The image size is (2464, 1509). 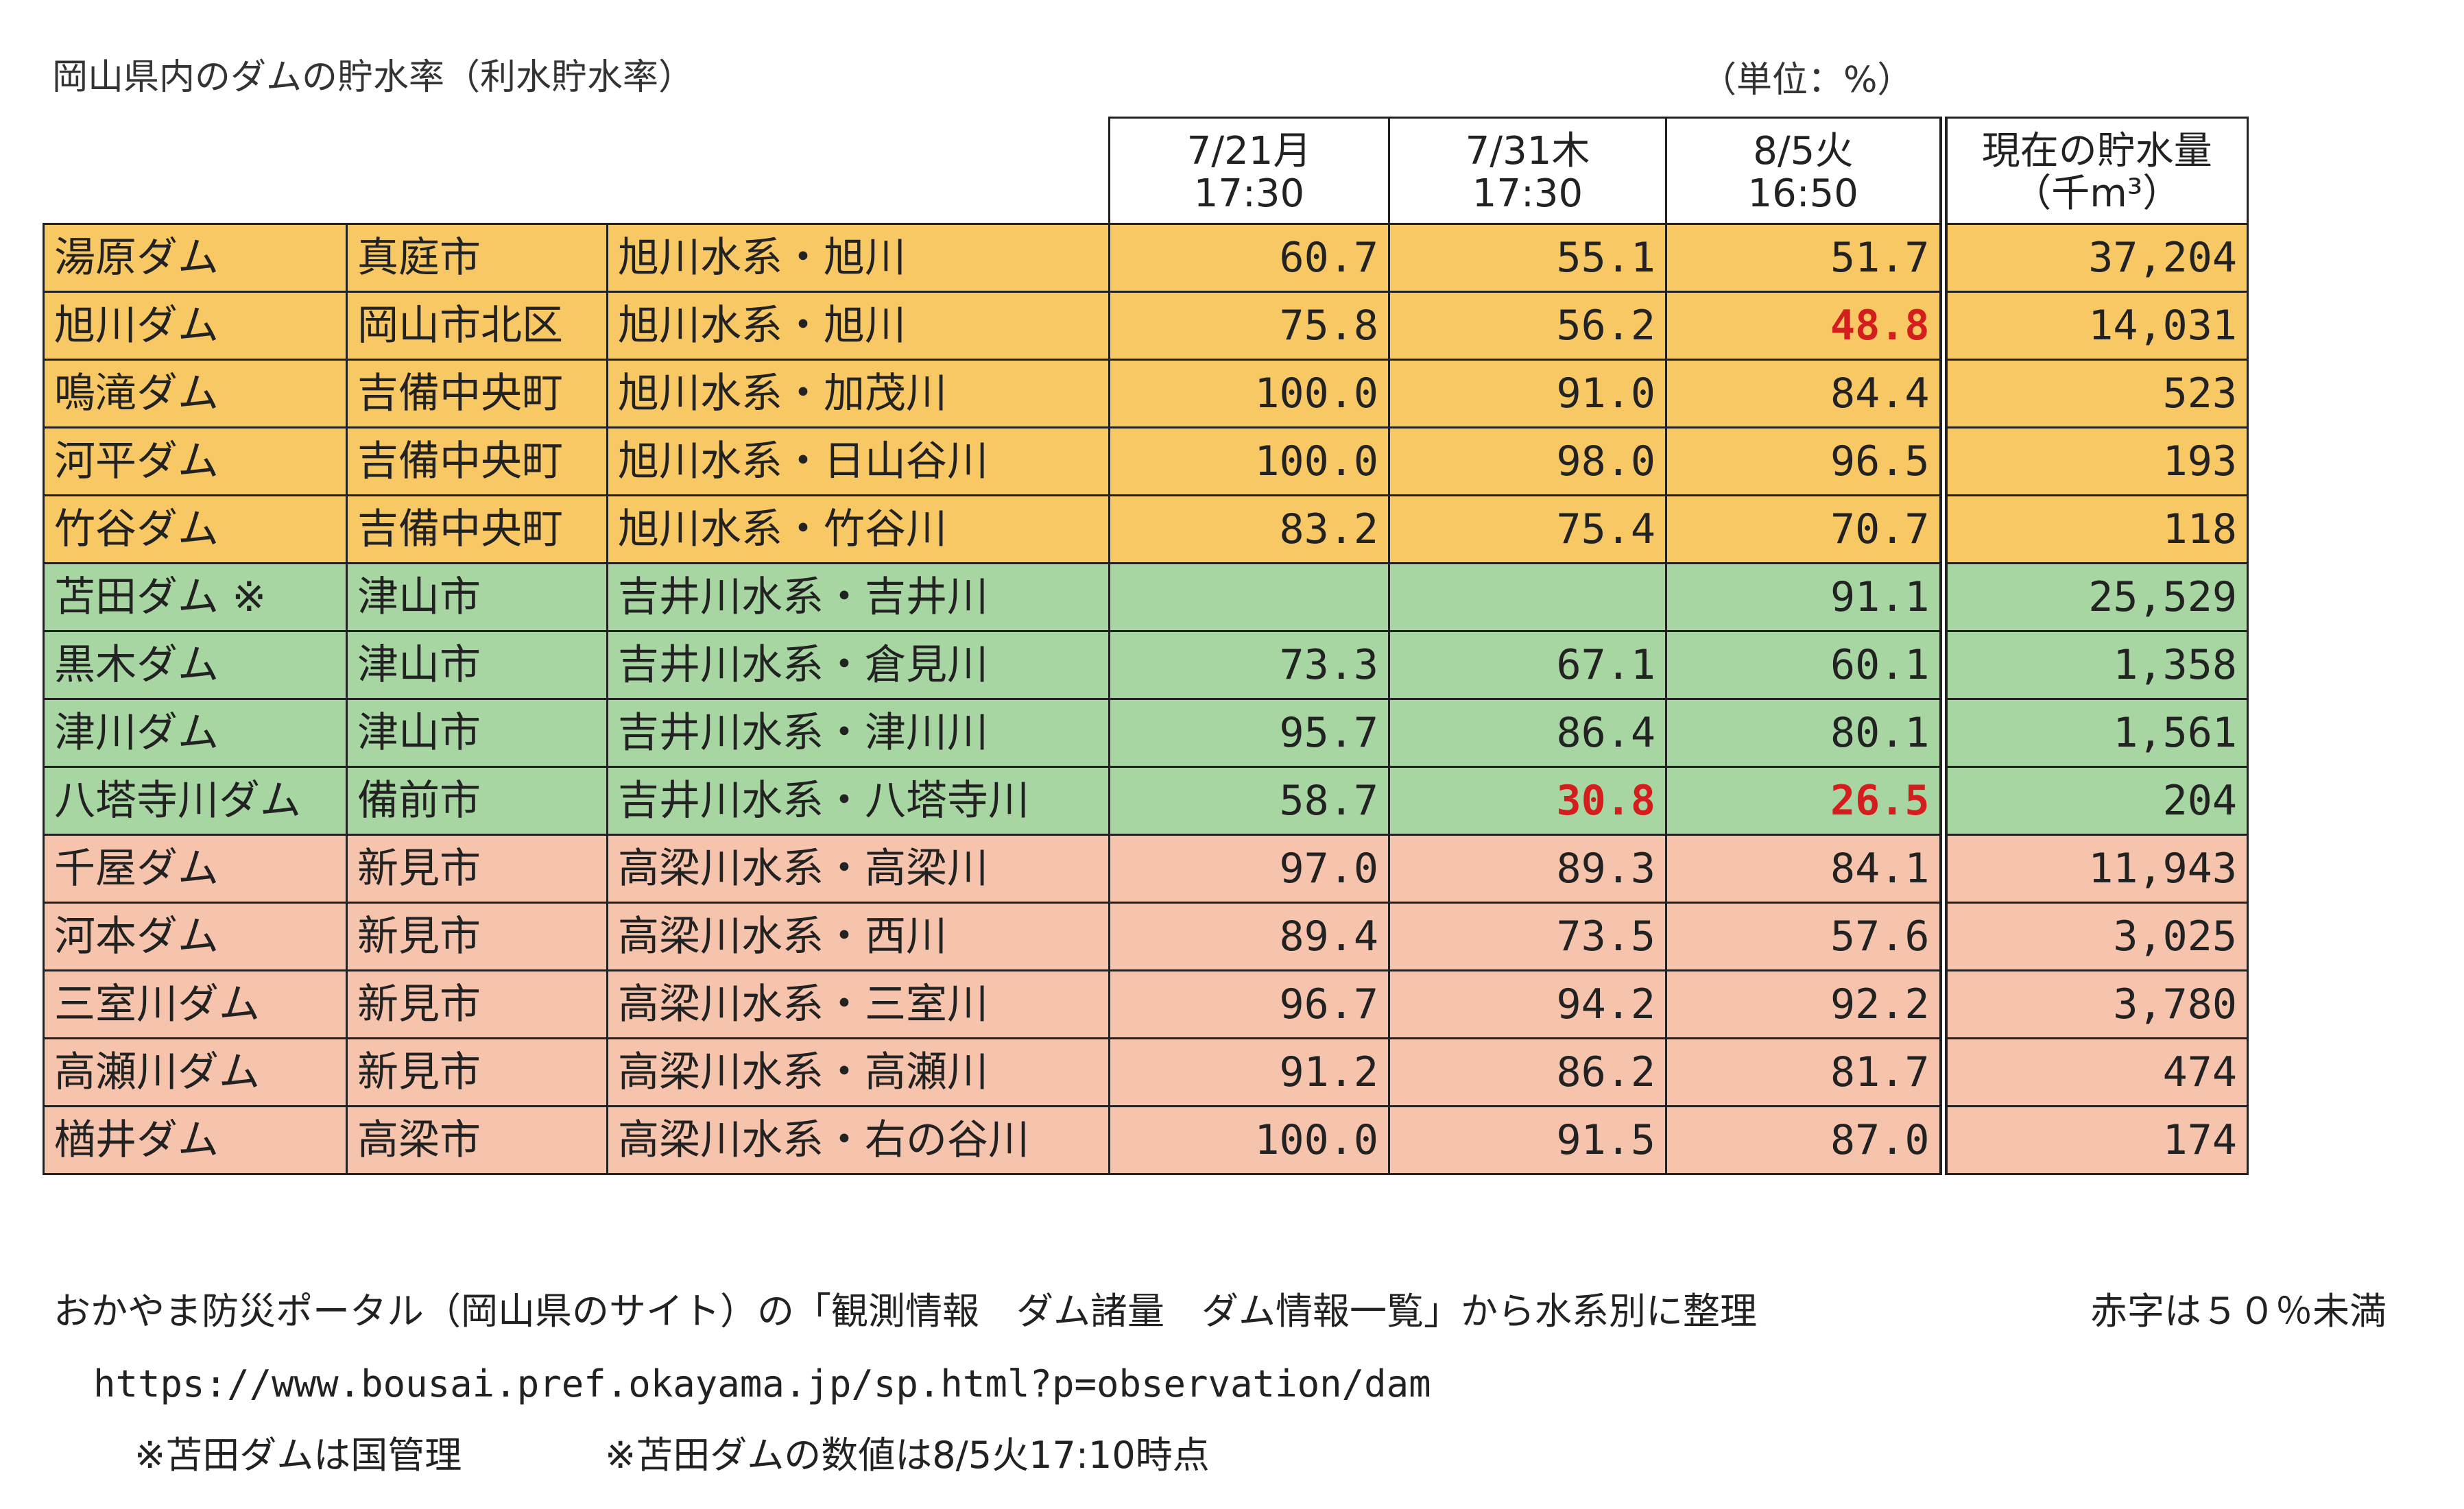 I want to click on river-system-cell: 吉井川水系・津川川, so click(x=858, y=733).